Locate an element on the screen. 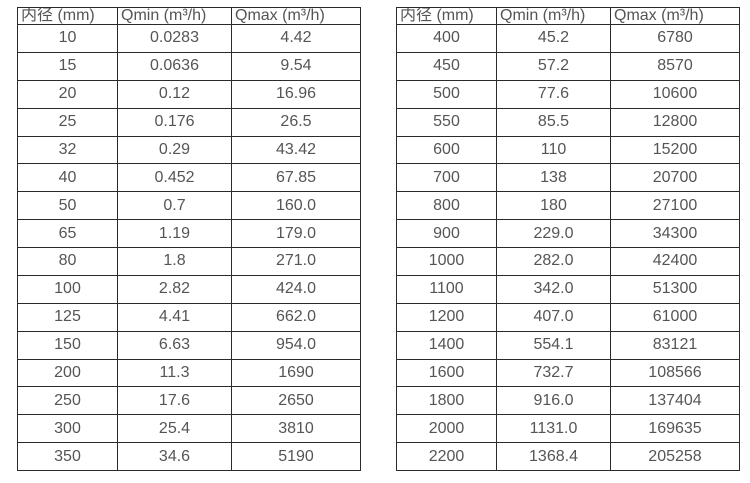 Image resolution: width=750 pixels, height=483 pixels. table-row: 80 1.8 271.0 is located at coordinates (189, 261).